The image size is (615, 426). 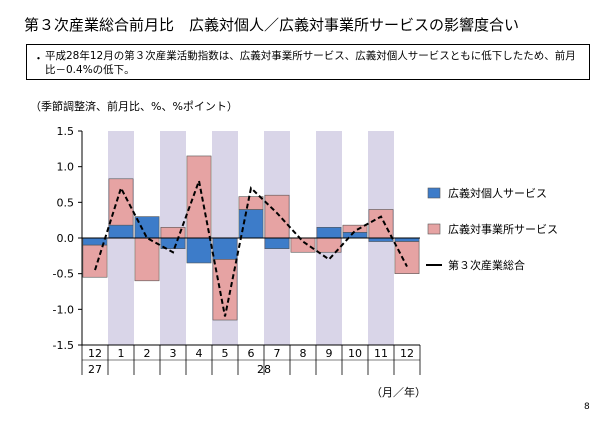 I want to click on x-tick-label: 6, so click(x=251, y=353).